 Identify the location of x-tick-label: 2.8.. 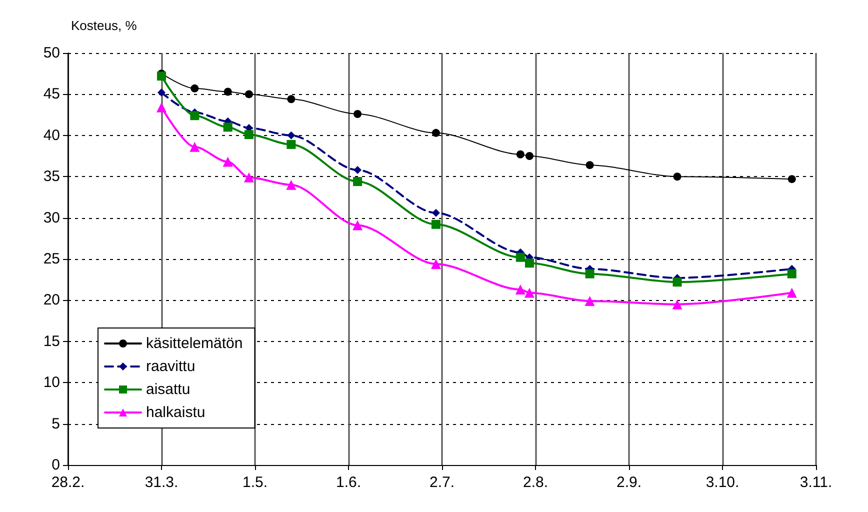
(535, 482).